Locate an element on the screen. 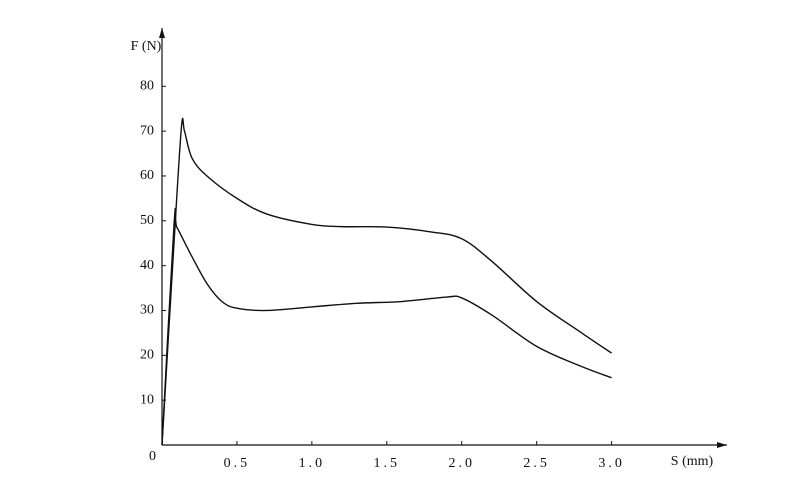 This screenshot has width=800, height=496. x-tick-label: 1.0 is located at coordinates (312, 463).